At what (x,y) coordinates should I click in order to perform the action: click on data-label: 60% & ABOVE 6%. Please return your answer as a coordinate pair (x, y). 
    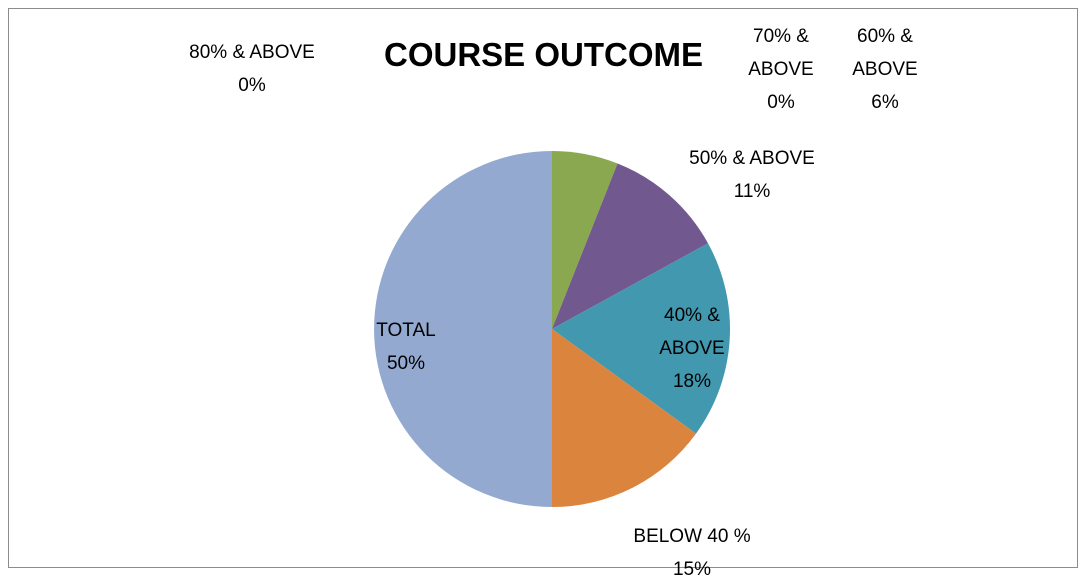
    Looking at the image, I should click on (885, 69).